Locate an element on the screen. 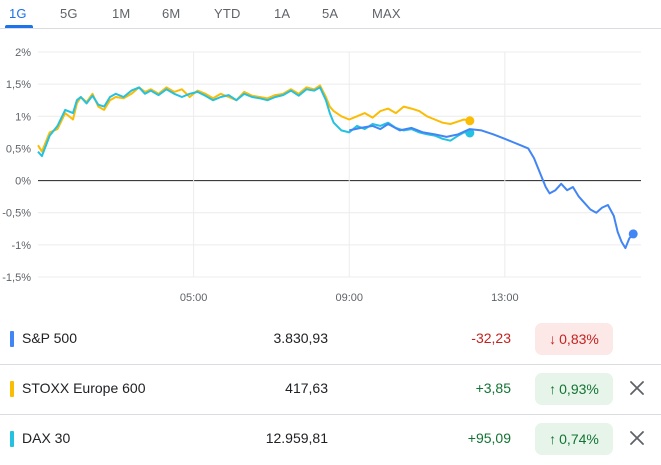 The height and width of the screenshot is (465, 661). x-axis-labels: 05:00 09:00 13:00 is located at coordinates (349, 298).